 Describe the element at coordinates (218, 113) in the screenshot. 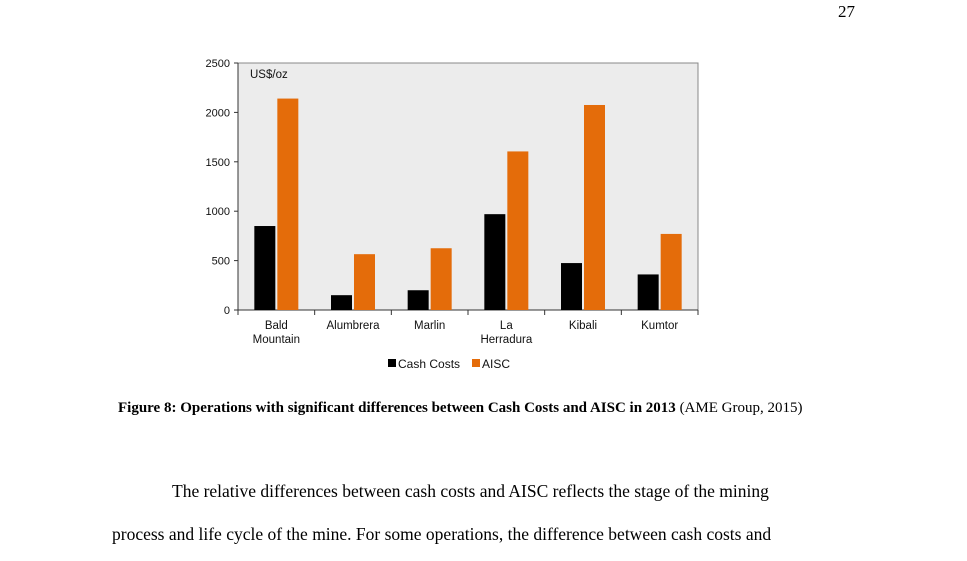

I see `y-tick-label: 2000` at that location.